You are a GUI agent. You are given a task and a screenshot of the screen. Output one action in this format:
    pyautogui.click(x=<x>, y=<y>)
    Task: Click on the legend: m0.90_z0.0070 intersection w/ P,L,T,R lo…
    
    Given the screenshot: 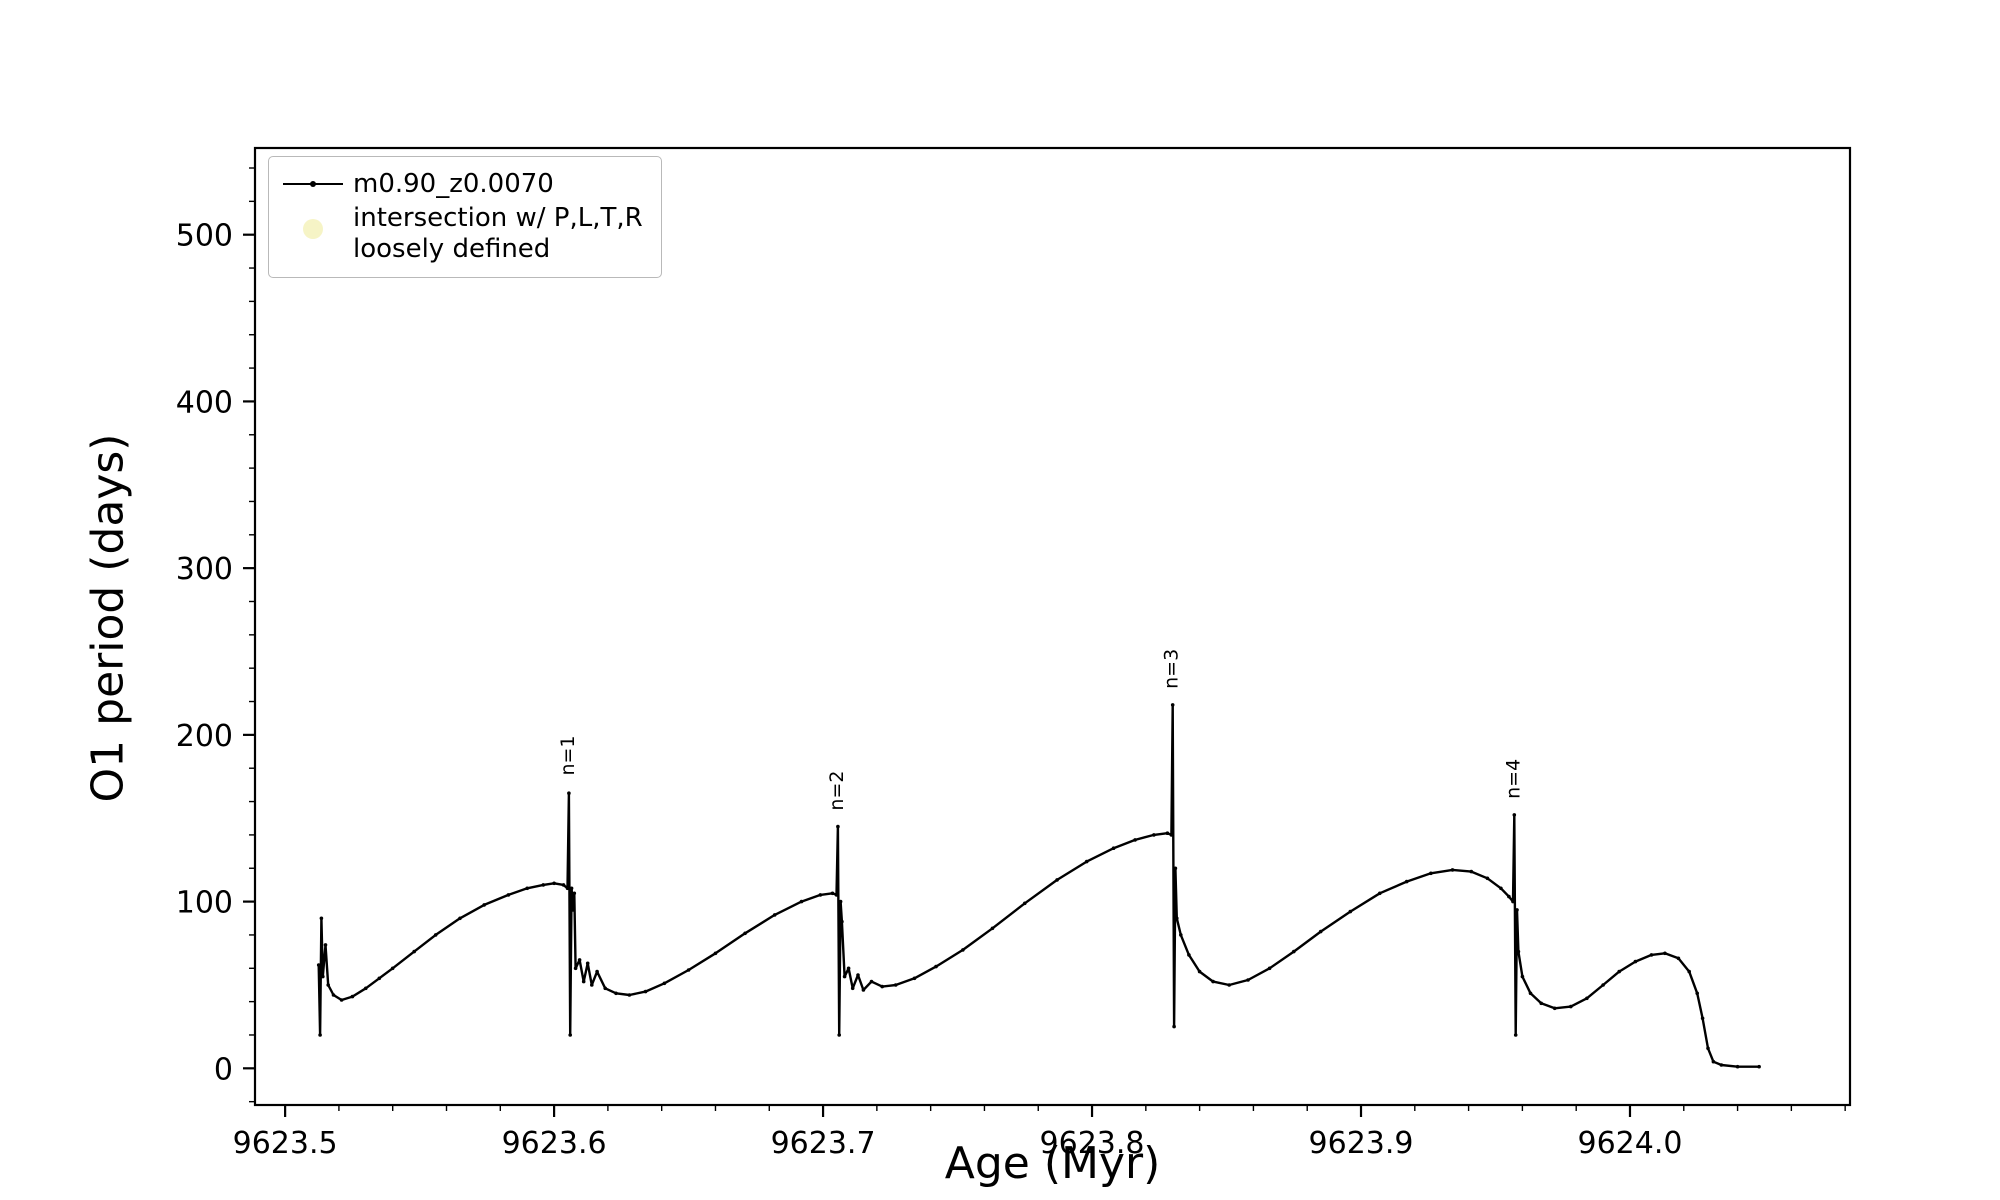 What is the action you would take?
    pyautogui.click(x=465, y=217)
    